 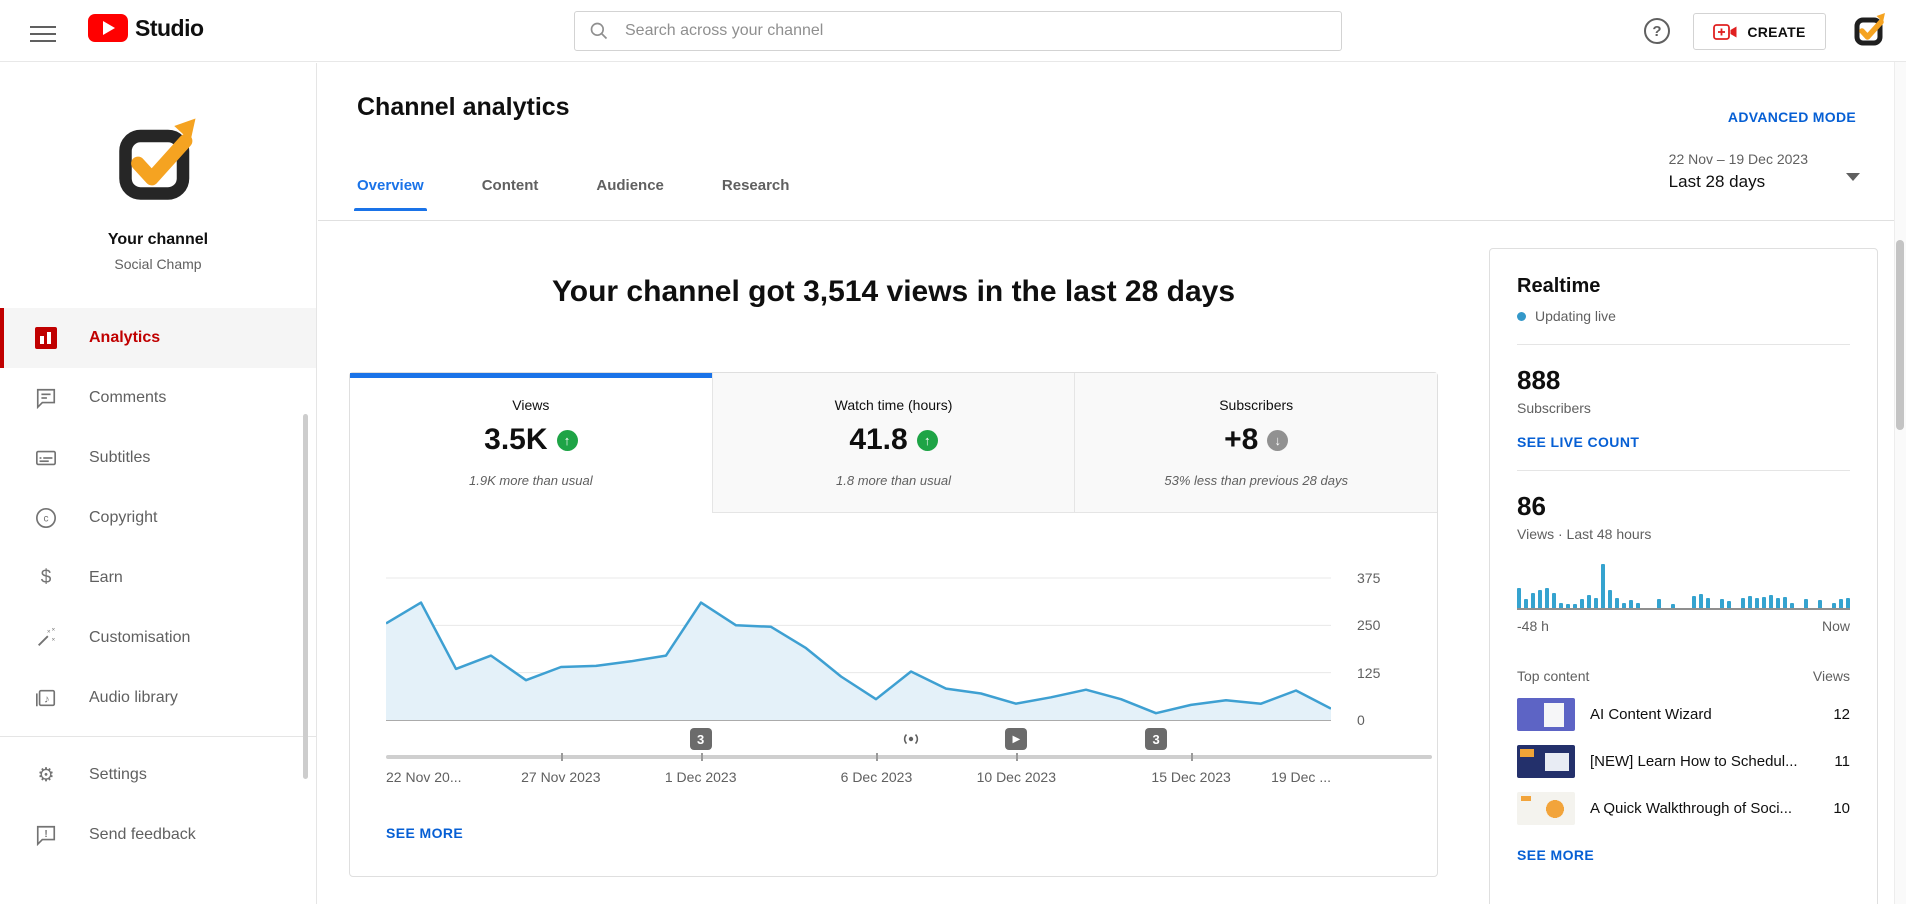 What do you see at coordinates (531, 480) in the screenshot?
I see `metric-note: 1.9K more than usual` at bounding box center [531, 480].